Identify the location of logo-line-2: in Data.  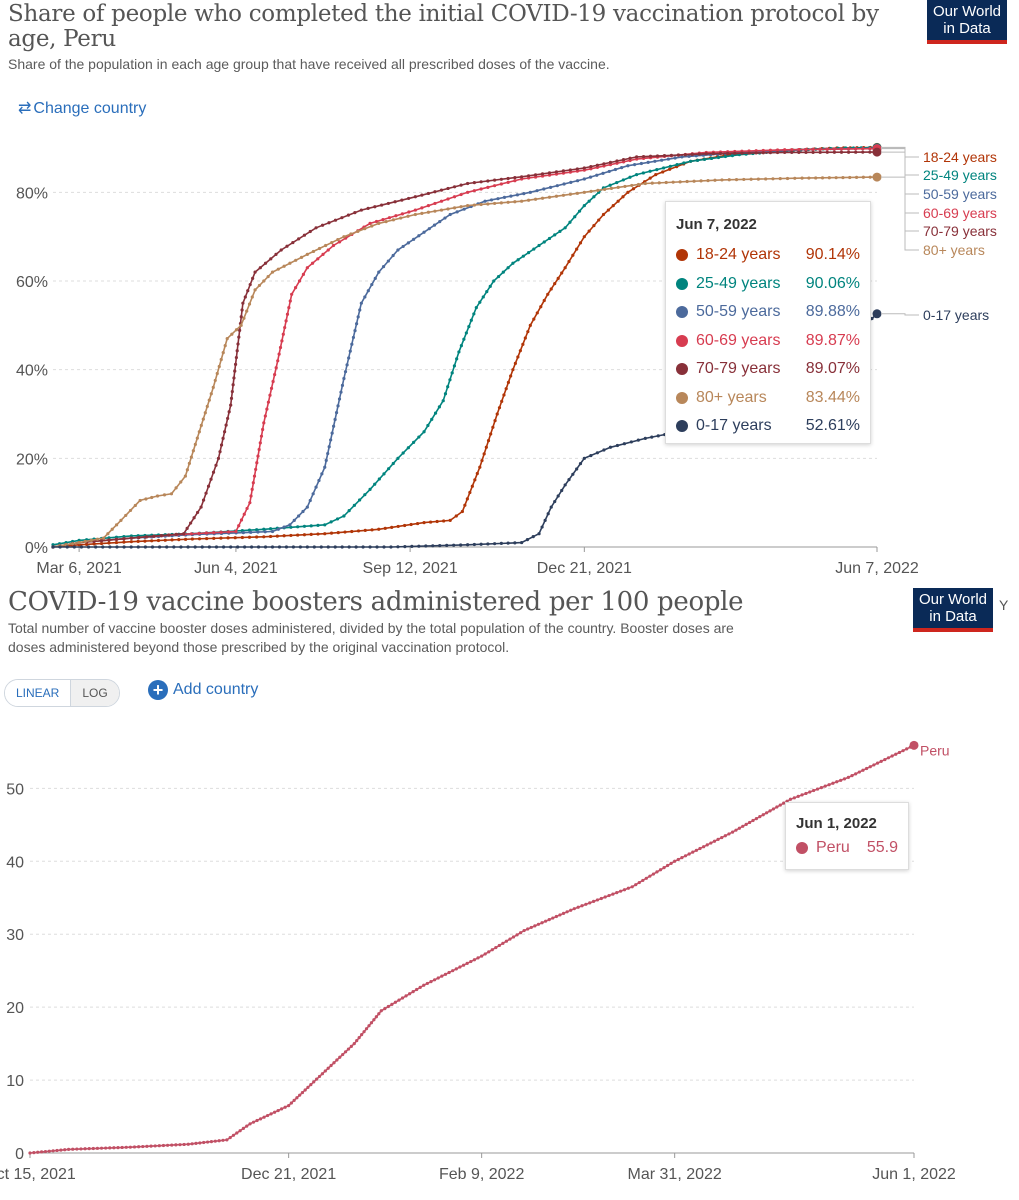
(967, 28).